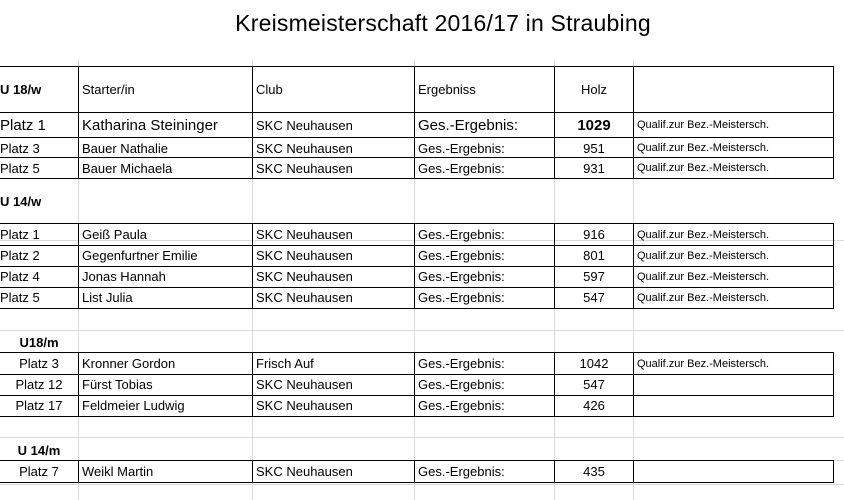  Describe the element at coordinates (115, 234) in the screenshot. I see `name-cell: Geiß Paula` at that location.